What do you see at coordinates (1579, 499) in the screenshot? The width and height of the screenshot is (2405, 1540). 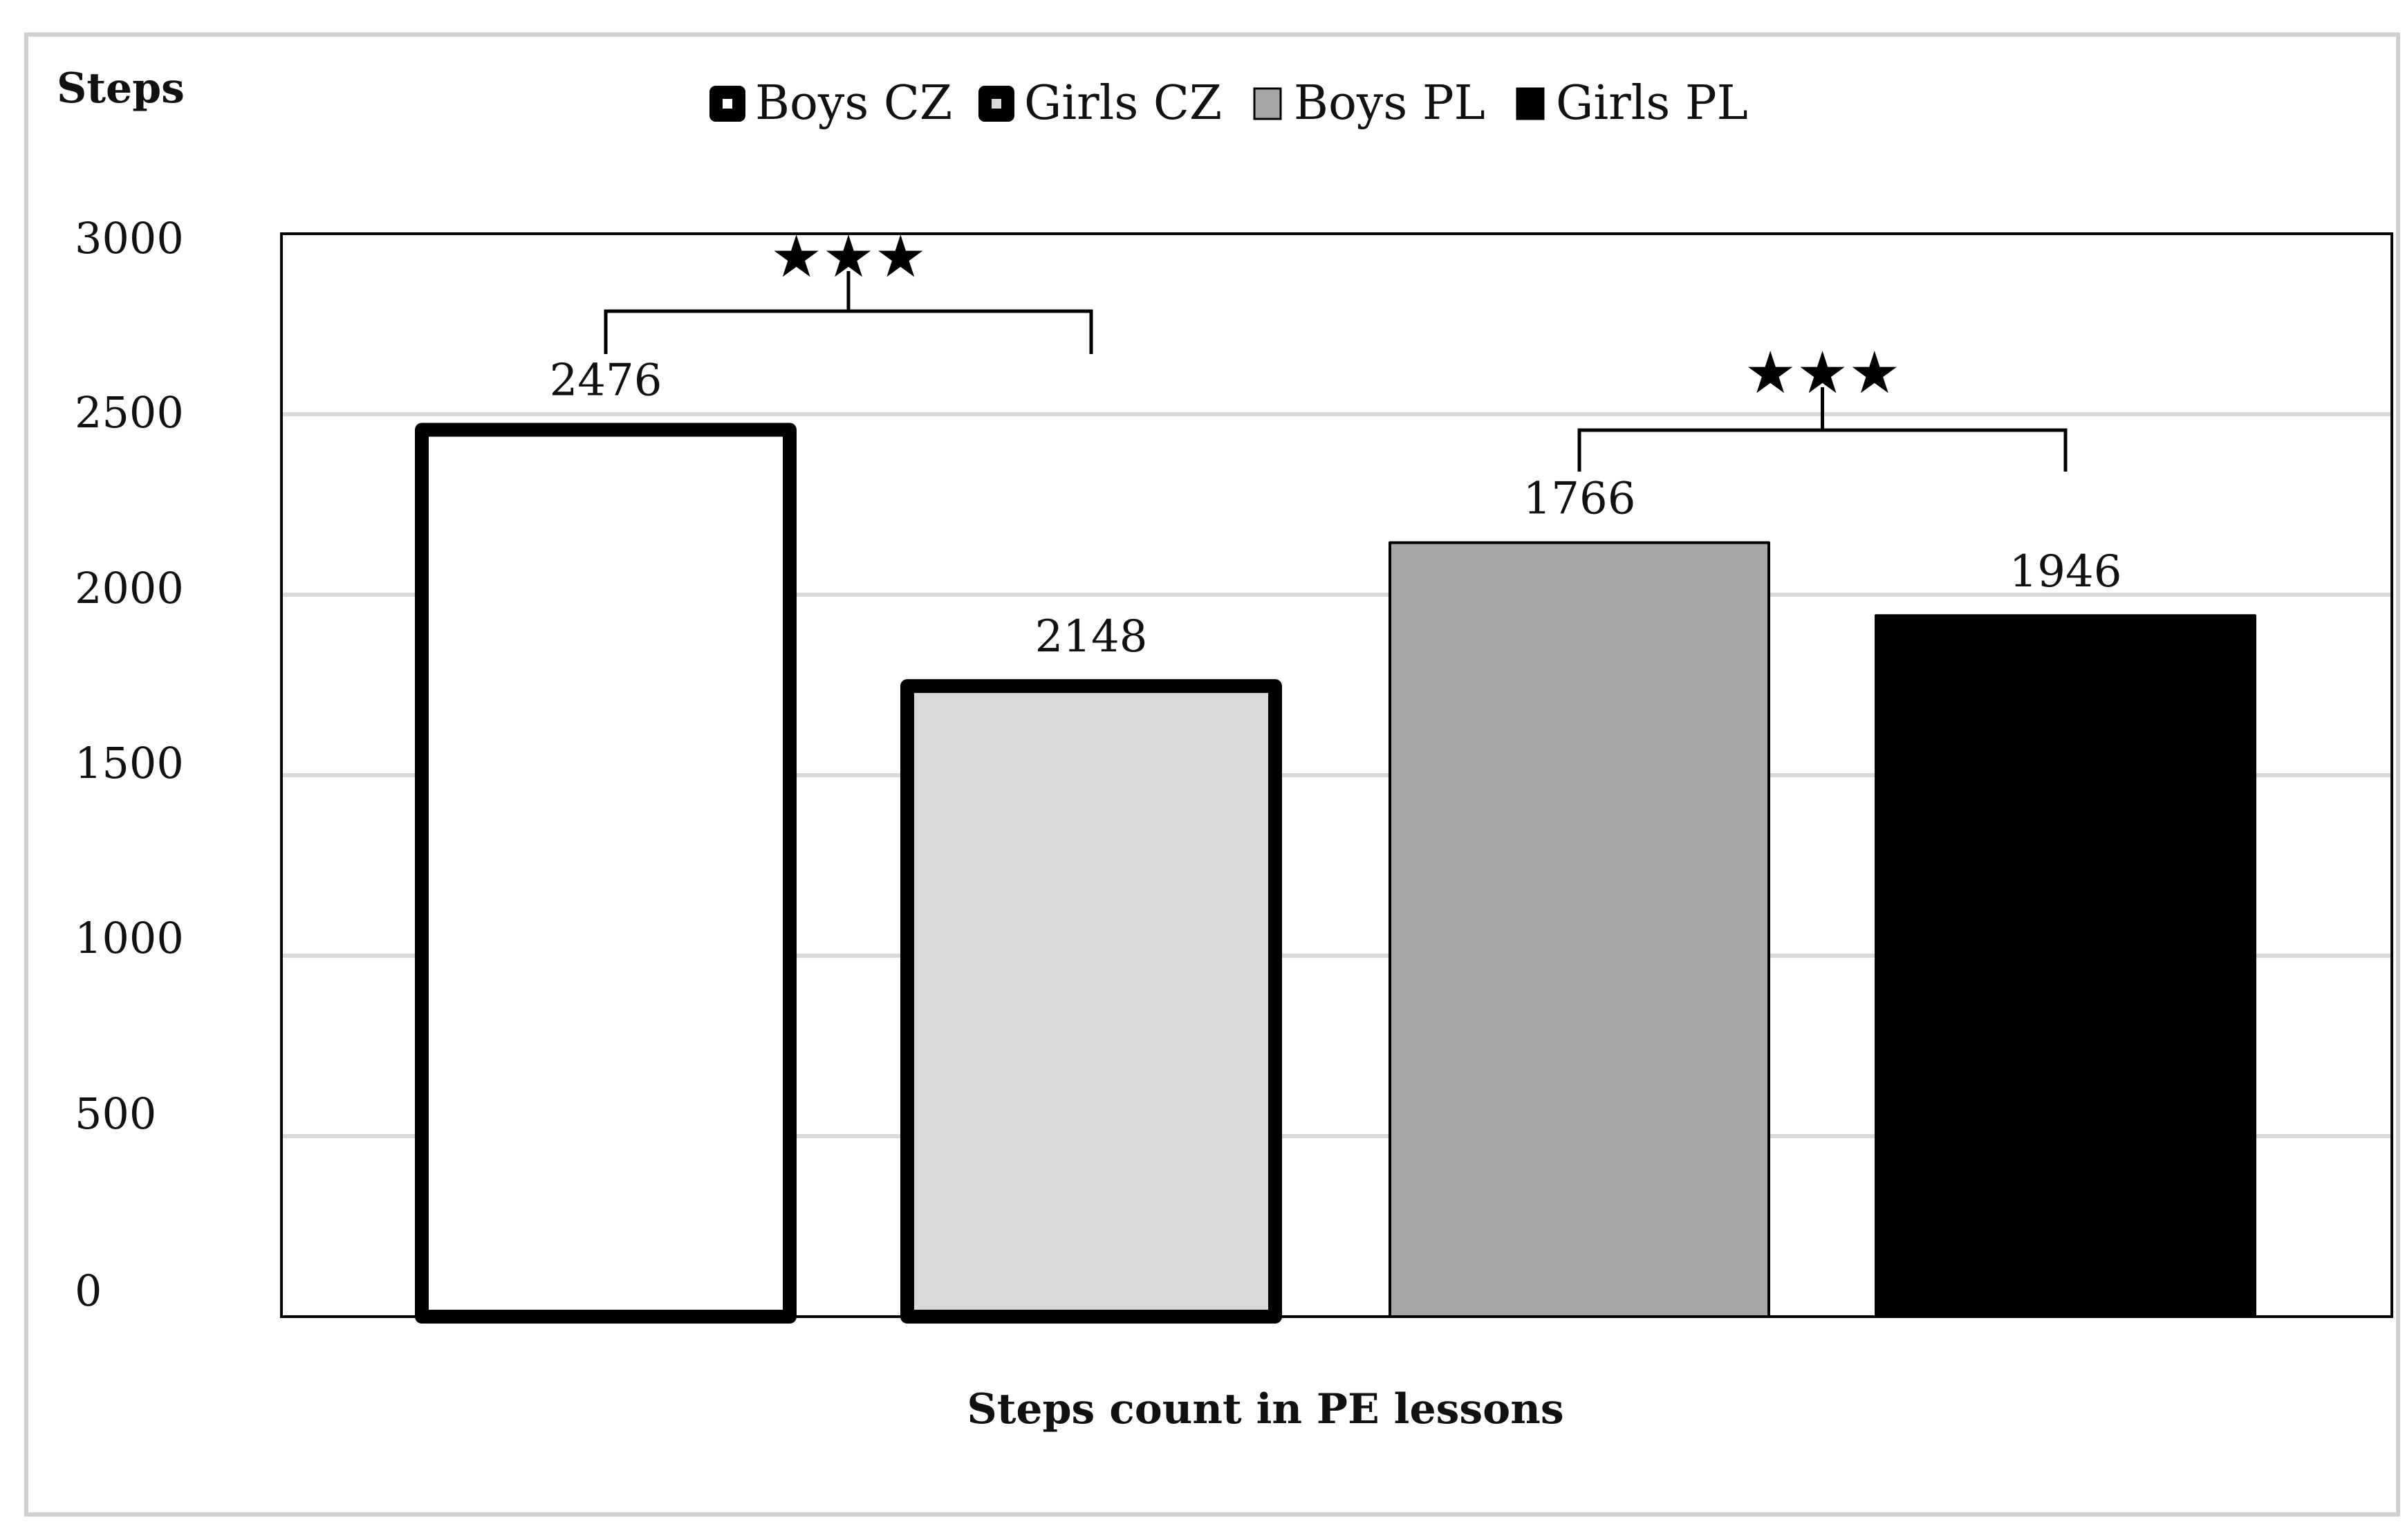 I see `data-label: 1766` at bounding box center [1579, 499].